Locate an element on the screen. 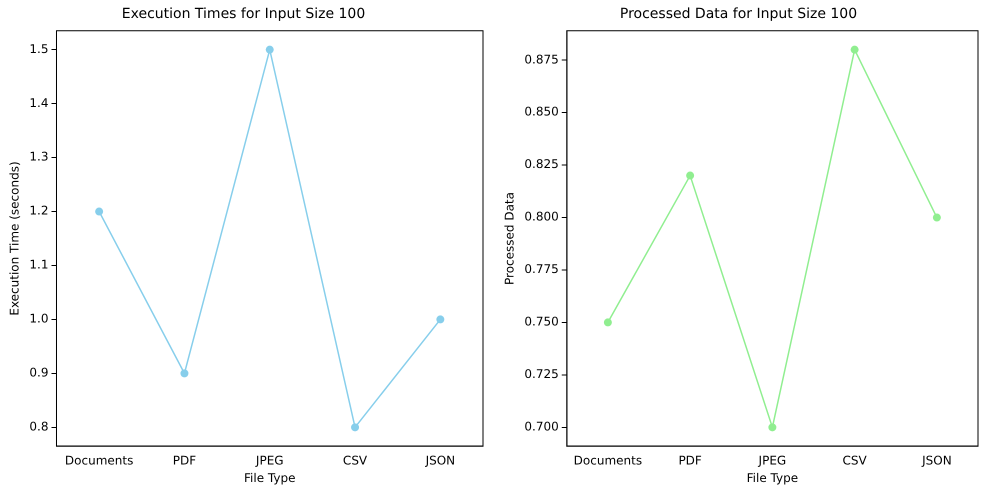  y-tick-label: 0.700 is located at coordinates (541, 426).